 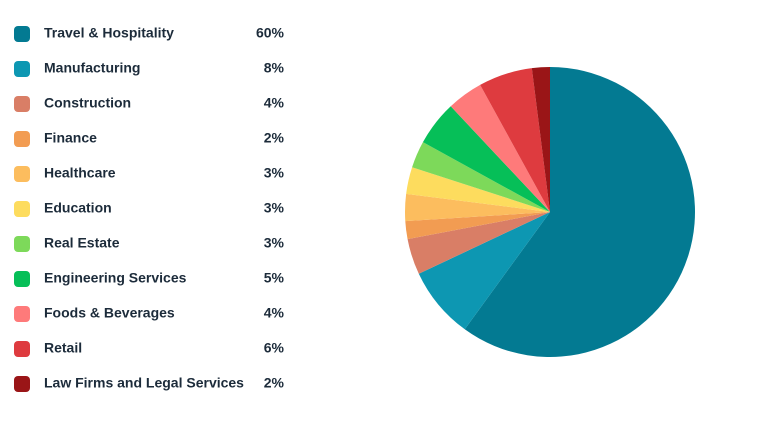 What do you see at coordinates (82, 243) in the screenshot?
I see `legend-label: Real Estate` at bounding box center [82, 243].